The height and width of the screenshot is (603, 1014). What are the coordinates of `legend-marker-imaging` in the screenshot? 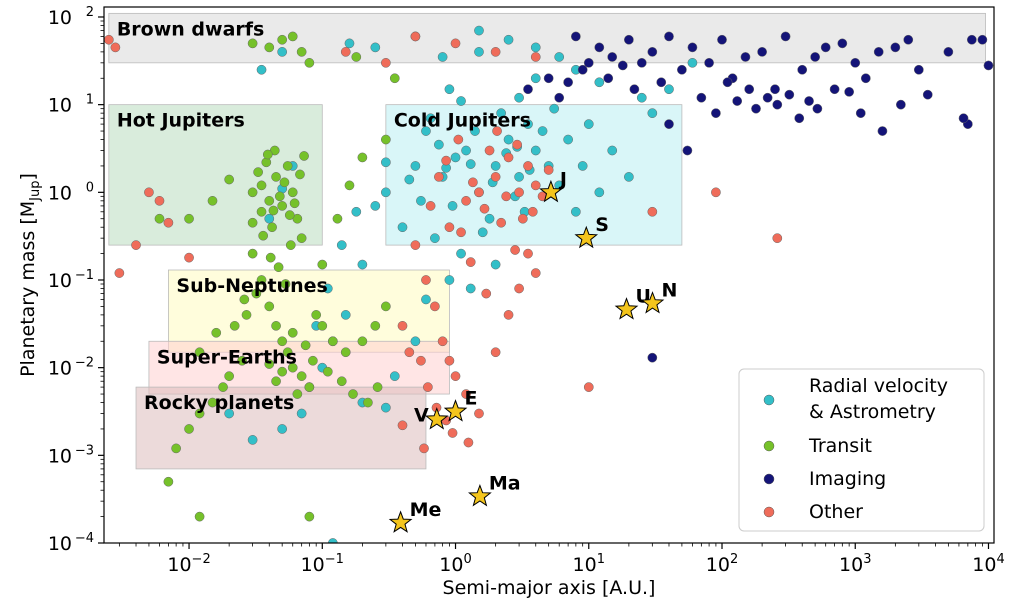 It's located at (769, 479).